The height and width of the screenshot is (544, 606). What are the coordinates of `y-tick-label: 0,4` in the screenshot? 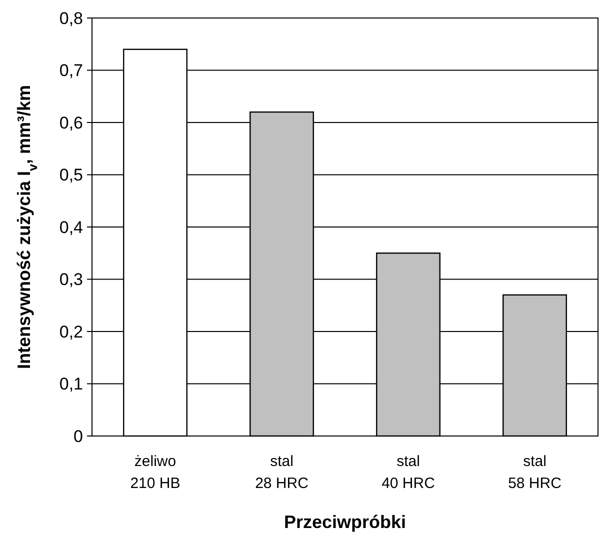 It's located at (71, 227).